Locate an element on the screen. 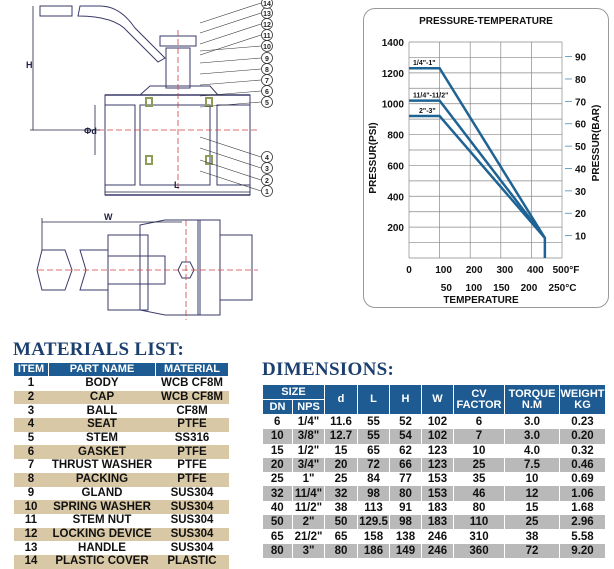 This screenshot has height=569, width=614. y-tick-label: 400 is located at coordinates (395, 197).